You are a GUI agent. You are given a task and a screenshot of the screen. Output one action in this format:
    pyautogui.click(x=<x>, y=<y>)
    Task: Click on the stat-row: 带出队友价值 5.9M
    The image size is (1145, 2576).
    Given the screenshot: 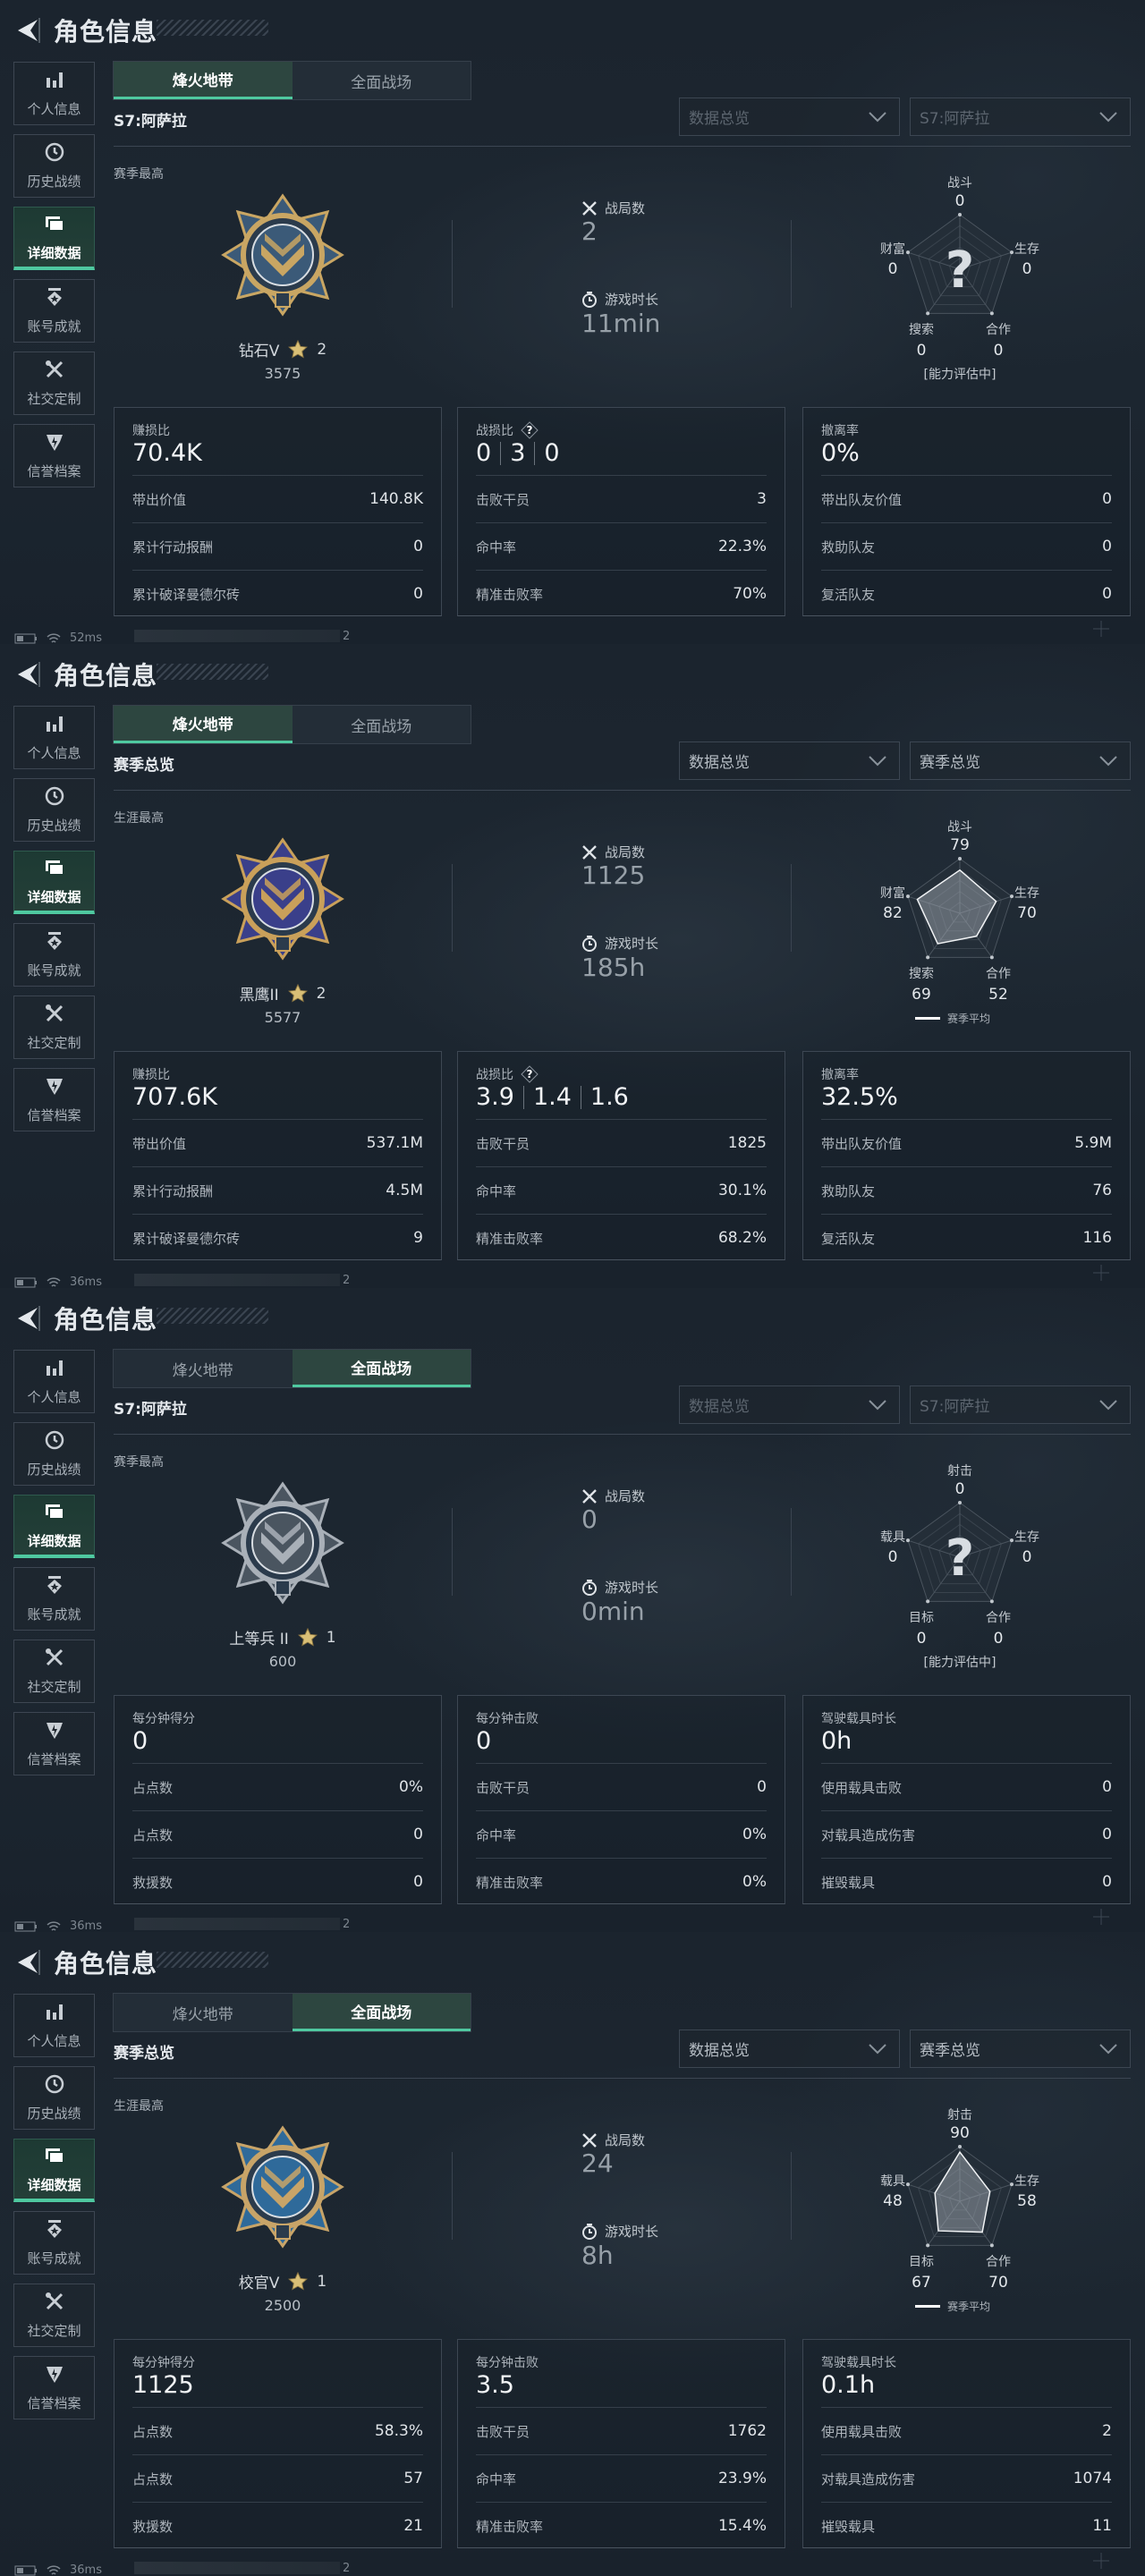 What is the action you would take?
    pyautogui.click(x=966, y=1142)
    